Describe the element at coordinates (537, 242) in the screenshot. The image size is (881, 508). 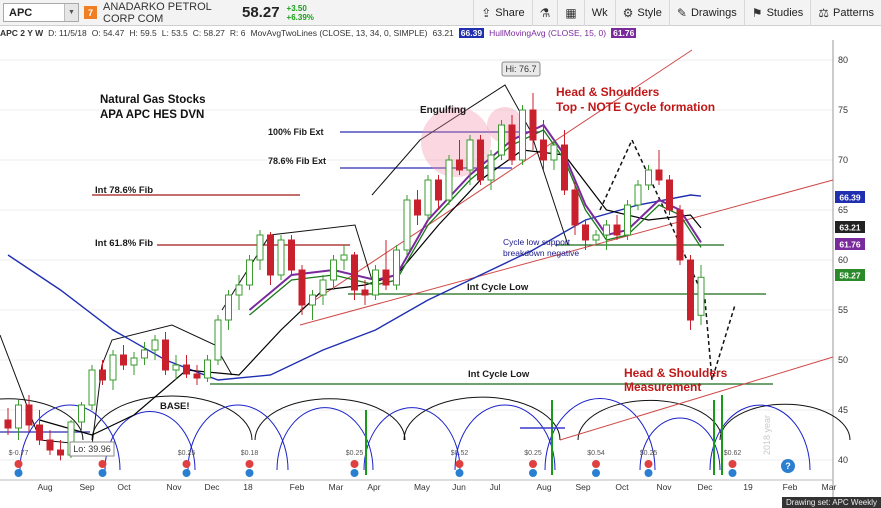
I see `cycle-low-support-label: Cycle low support` at that location.